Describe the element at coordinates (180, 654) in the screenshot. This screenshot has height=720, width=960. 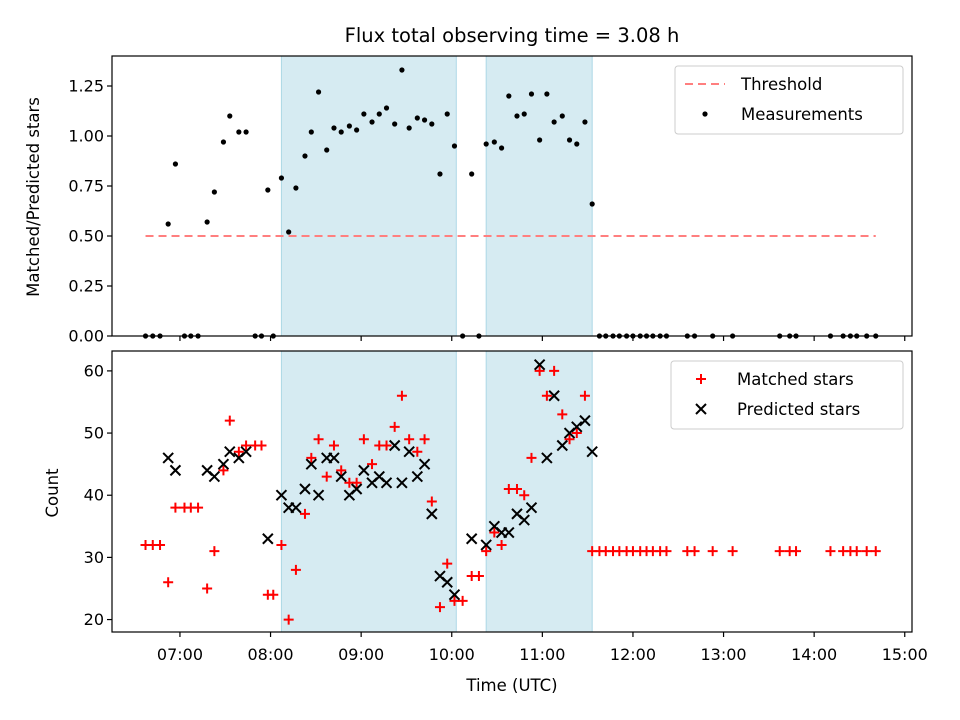
I see `x-tick-label: 07:00` at that location.